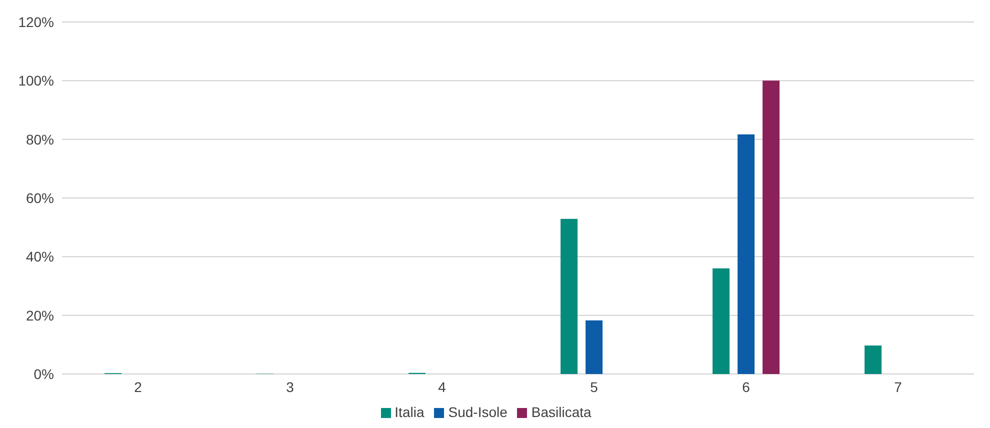  I want to click on y-tick-label: 40%, so click(40, 256).